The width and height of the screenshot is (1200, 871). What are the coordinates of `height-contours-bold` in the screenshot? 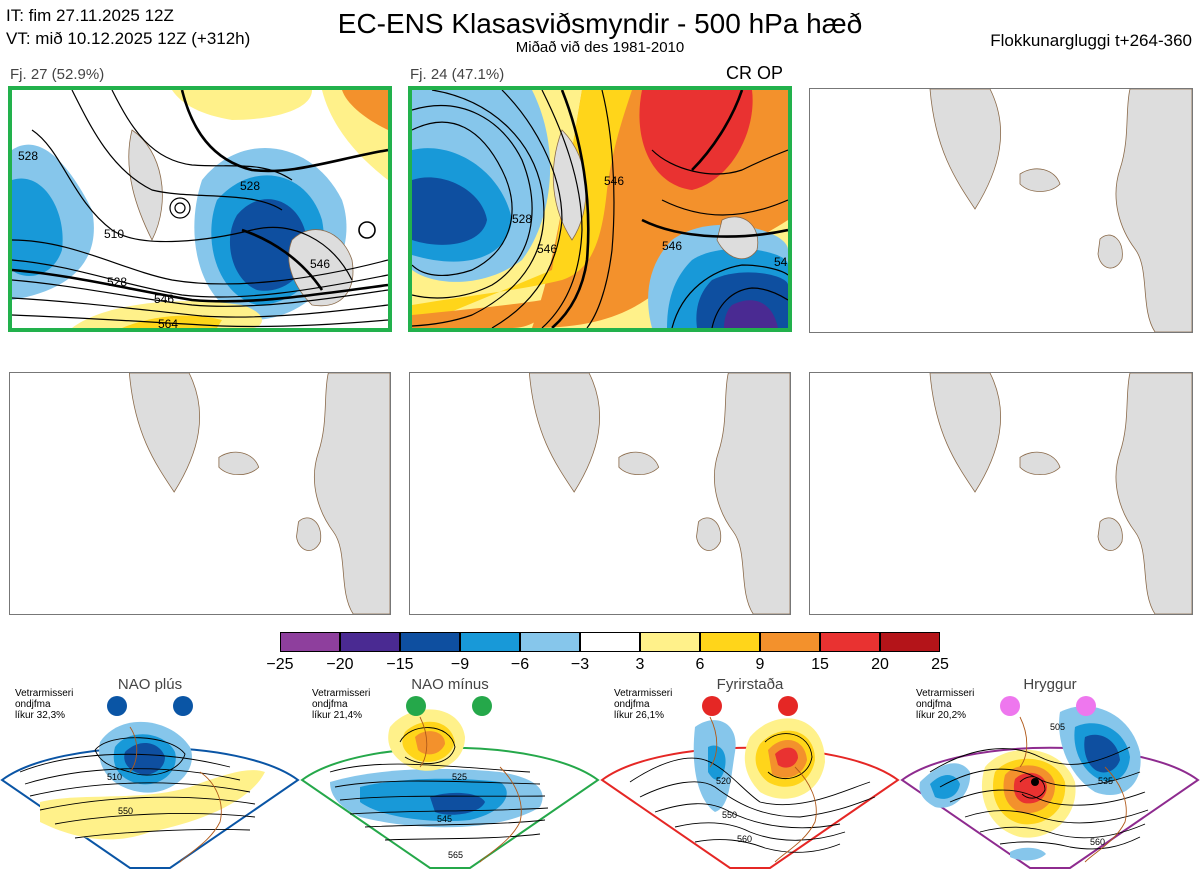 It's located at (200, 196).